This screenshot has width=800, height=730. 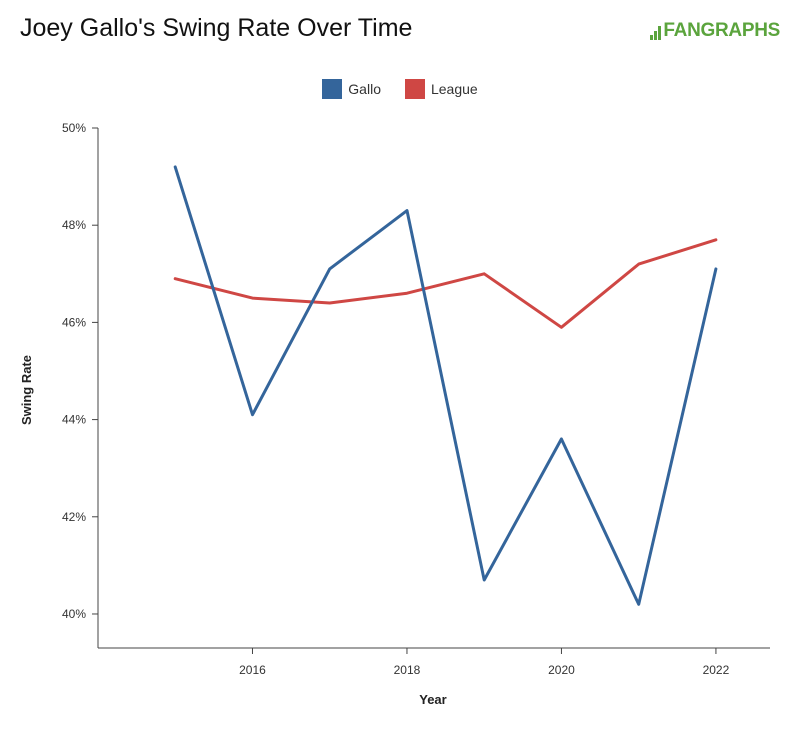 What do you see at coordinates (432, 699) in the screenshot?
I see `x-axis-title: Year` at bounding box center [432, 699].